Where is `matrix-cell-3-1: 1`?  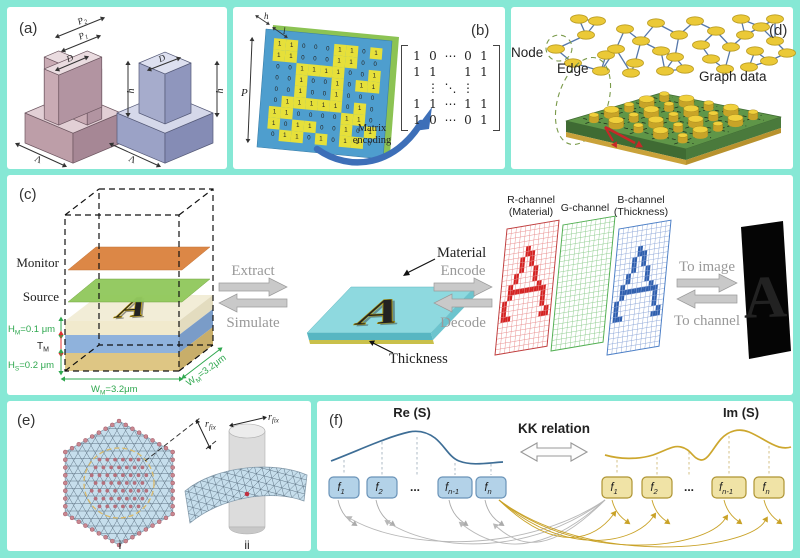 matrix-cell-3-1: 1 is located at coordinates (433, 104).